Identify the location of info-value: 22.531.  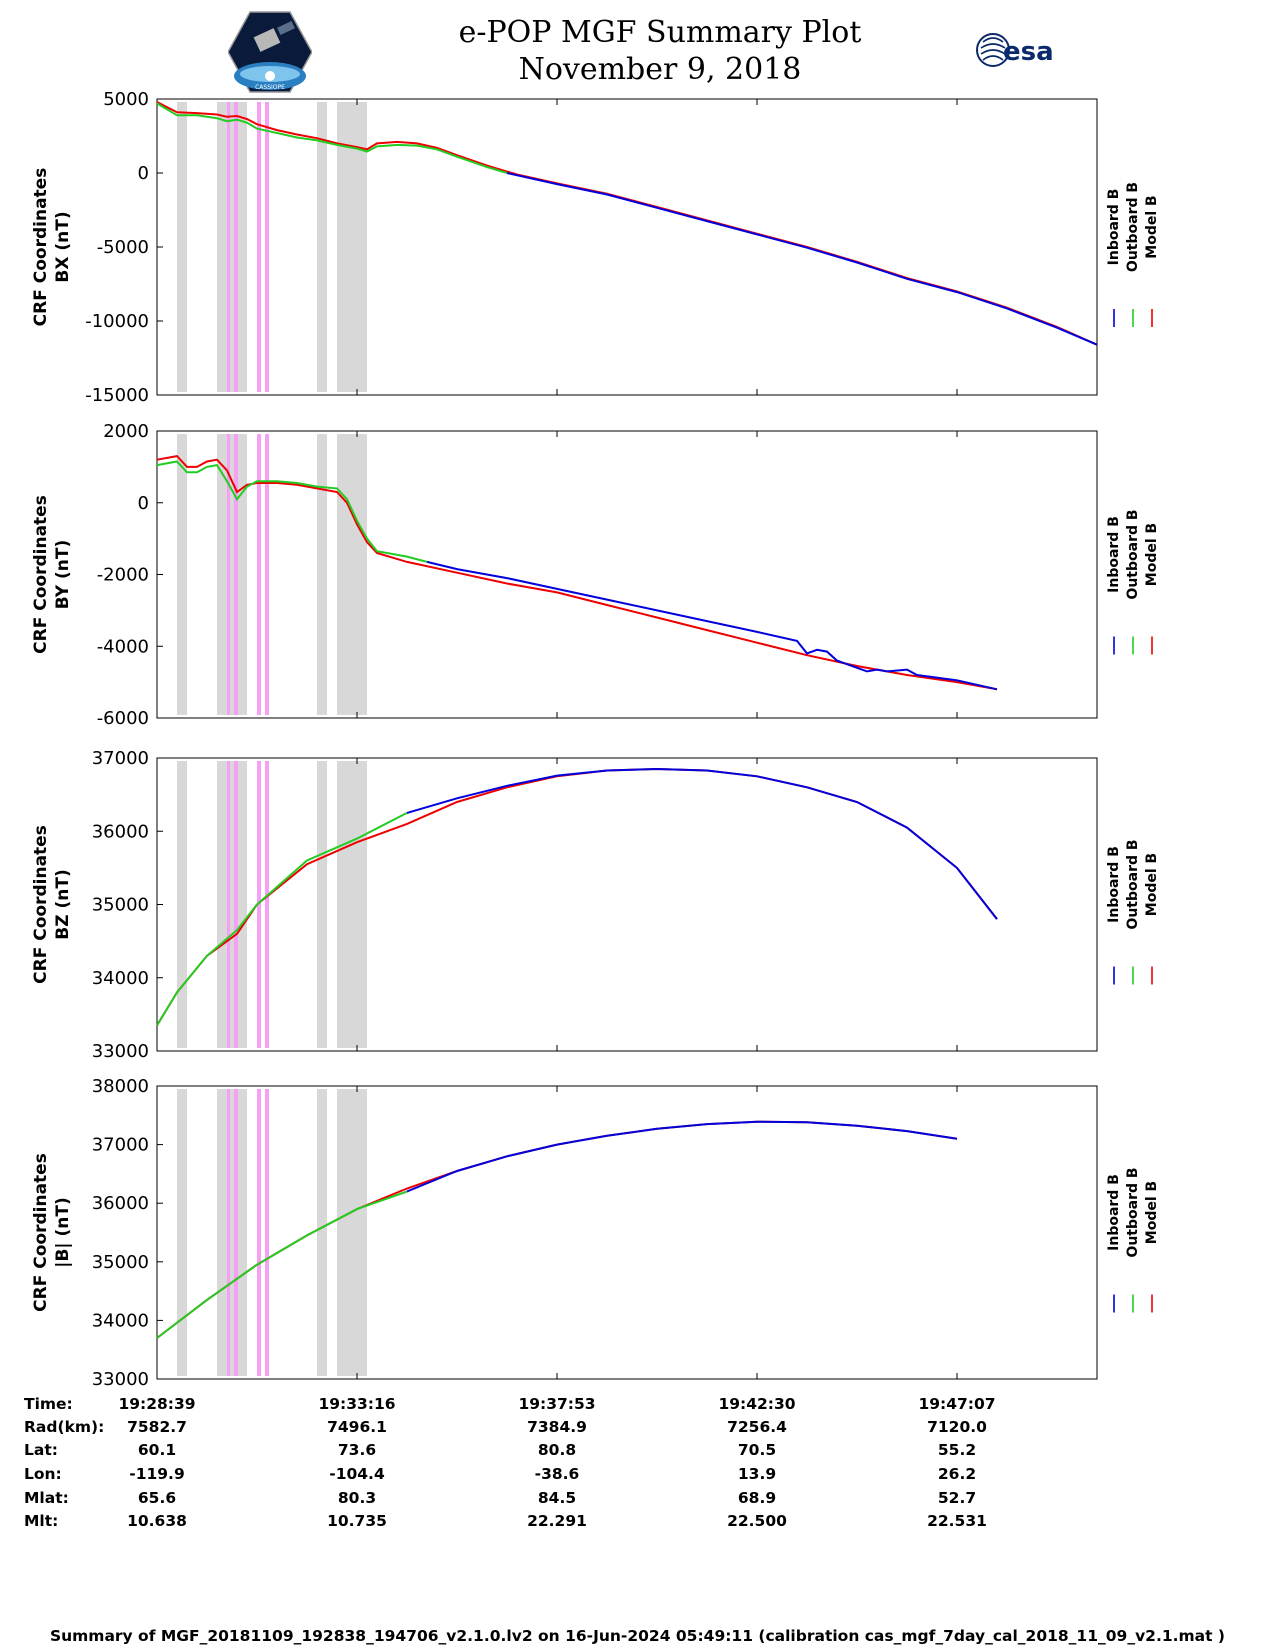
(957, 1521).